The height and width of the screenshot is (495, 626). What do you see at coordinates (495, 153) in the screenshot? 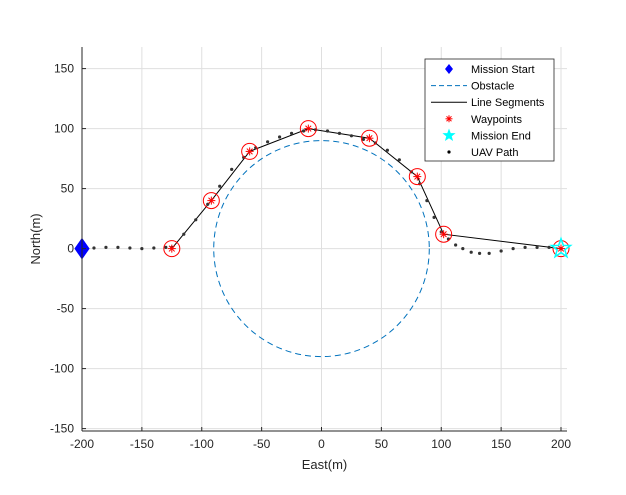
I see `legend-label: UAV Path` at bounding box center [495, 153].